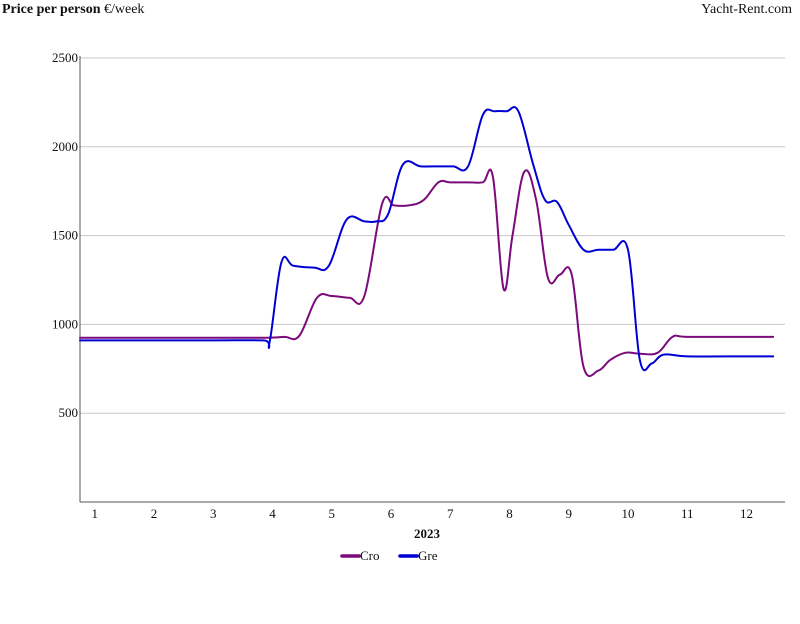  Describe the element at coordinates (154, 513) in the screenshot. I see `x-tick-label: 2` at that location.